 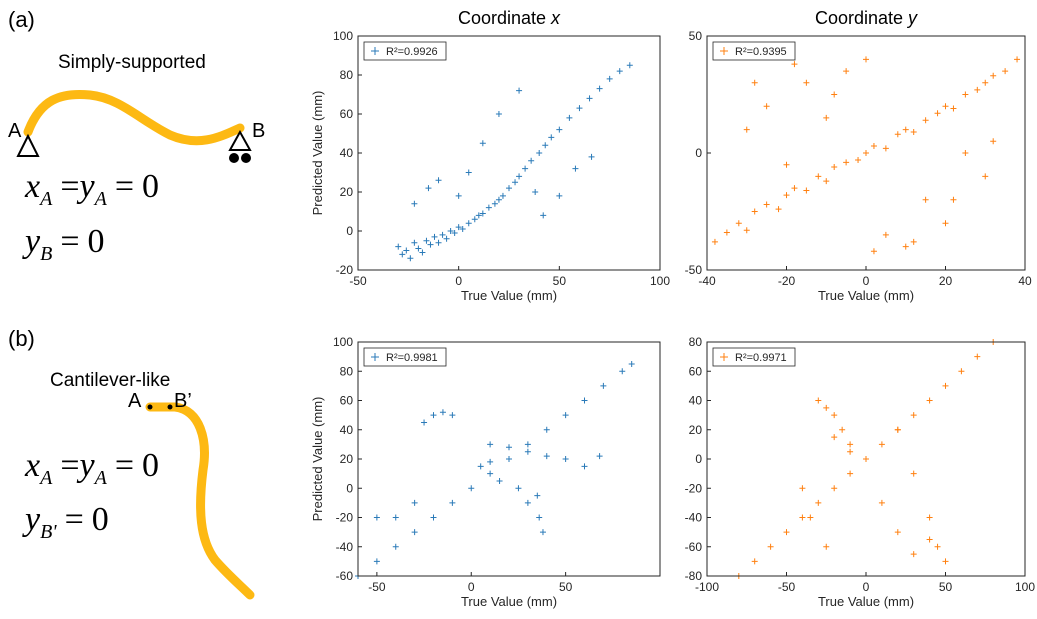 I want to click on x-tick-label: 100, so click(x=660, y=281).